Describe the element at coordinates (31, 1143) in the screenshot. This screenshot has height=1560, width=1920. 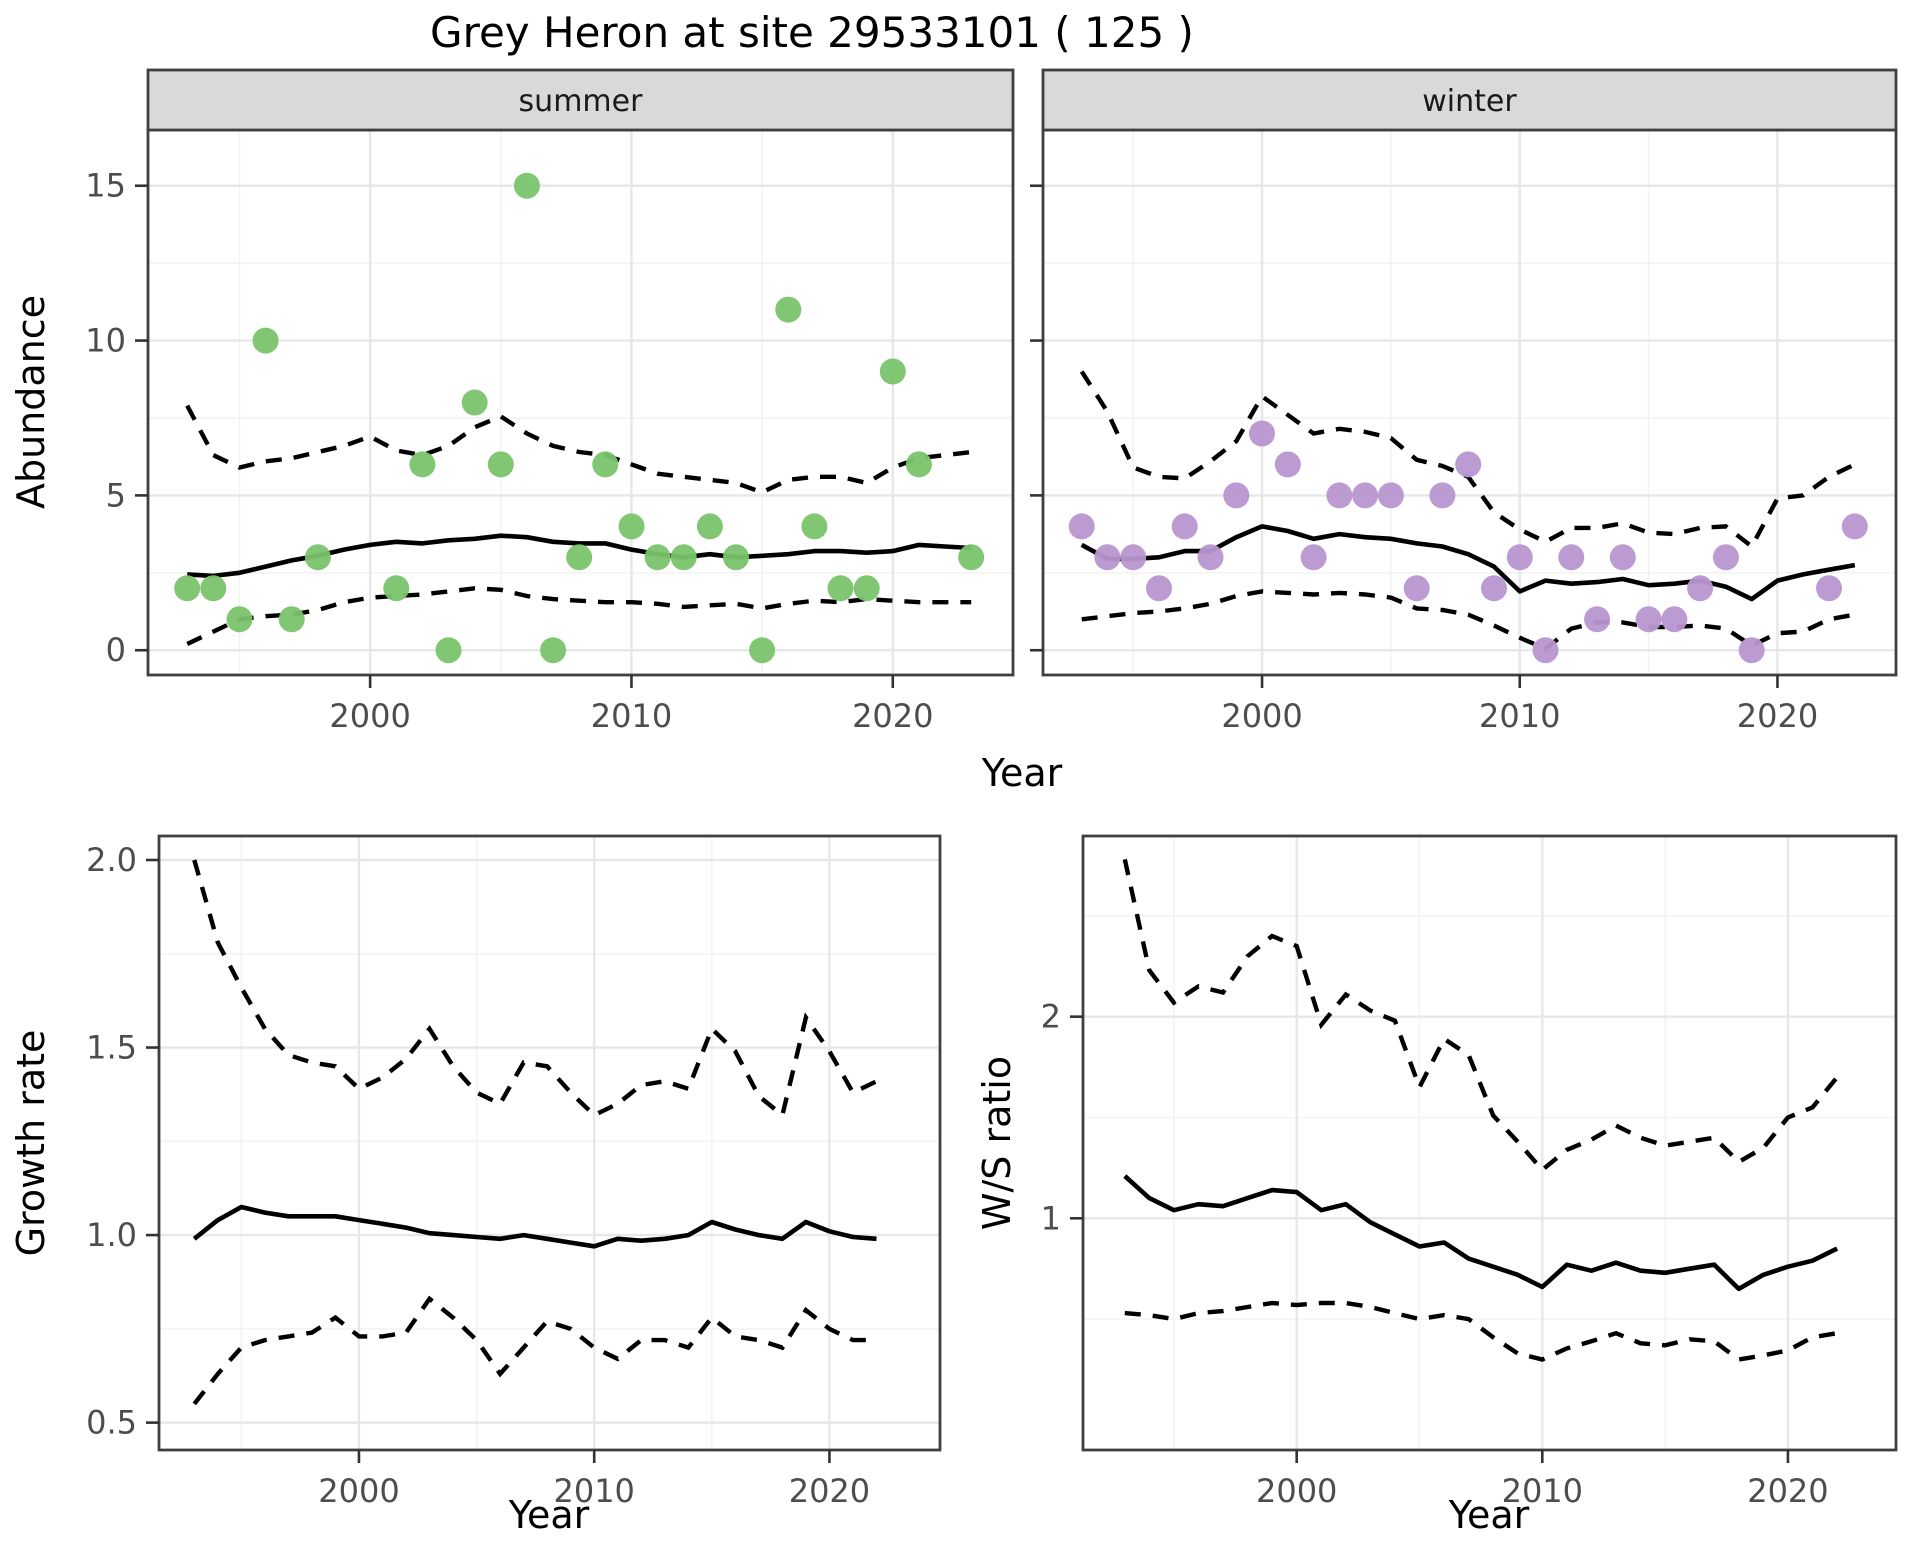
I see `y-axis-title-growth-rate: Growth rate` at that location.